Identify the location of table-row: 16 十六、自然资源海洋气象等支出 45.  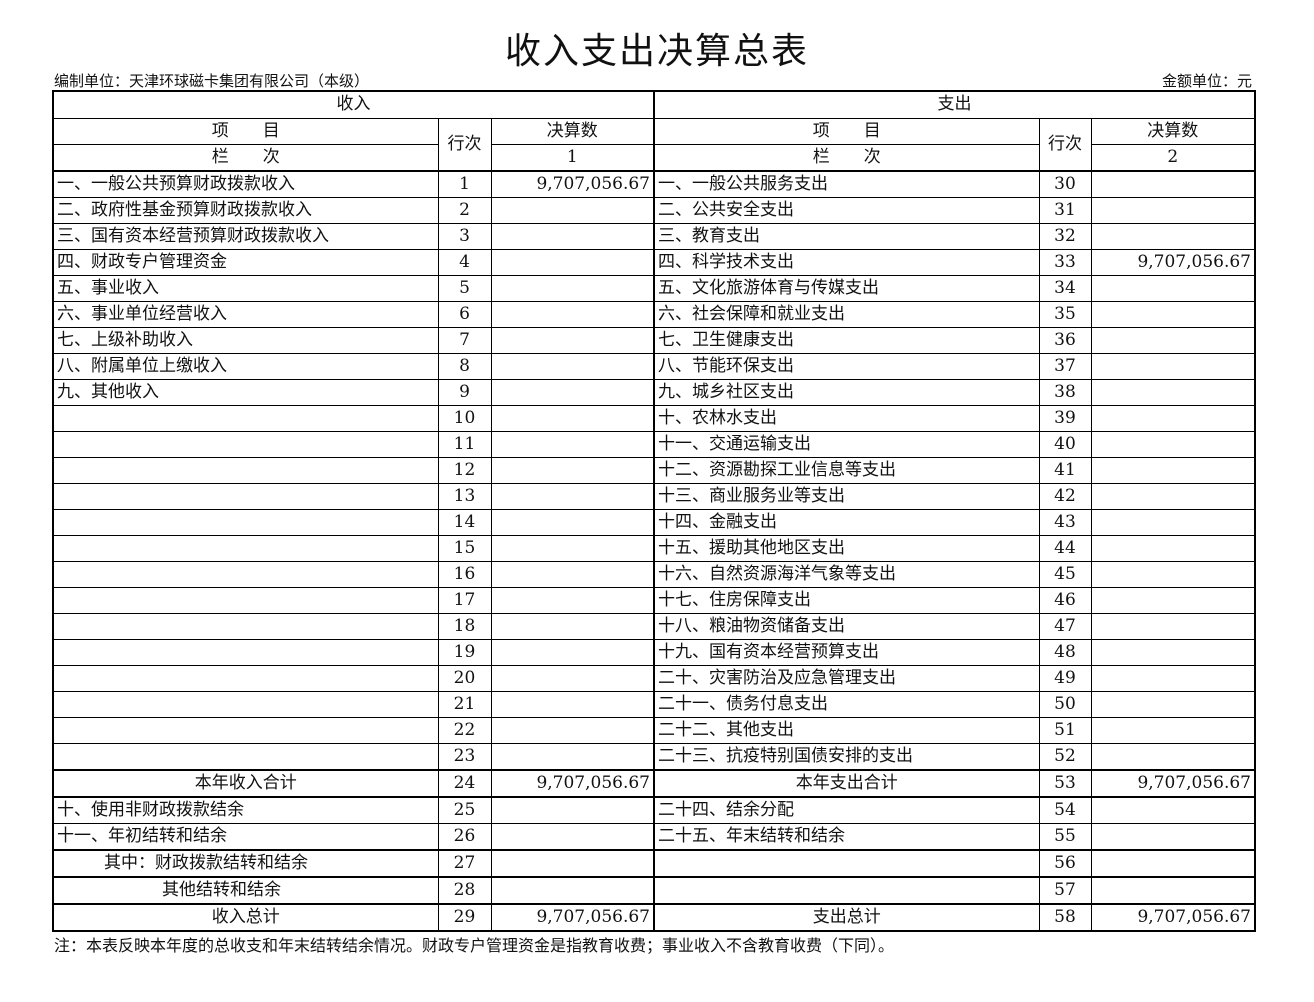
(654, 574).